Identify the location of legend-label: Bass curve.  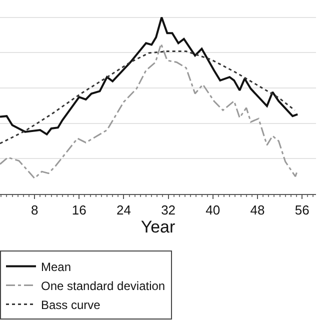
(71, 305).